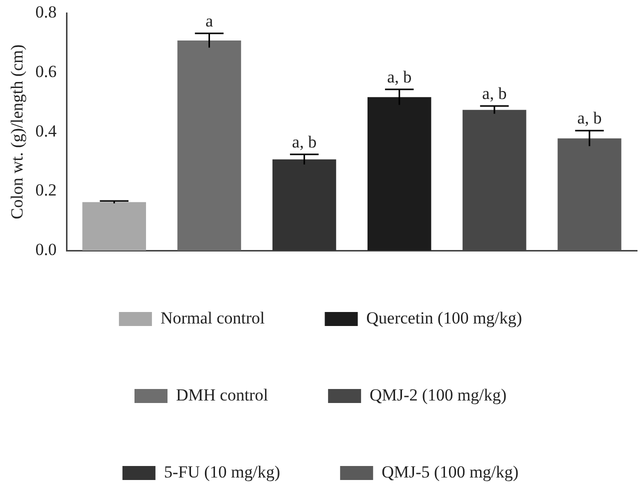  I want to click on annotation: a, so click(209, 20).